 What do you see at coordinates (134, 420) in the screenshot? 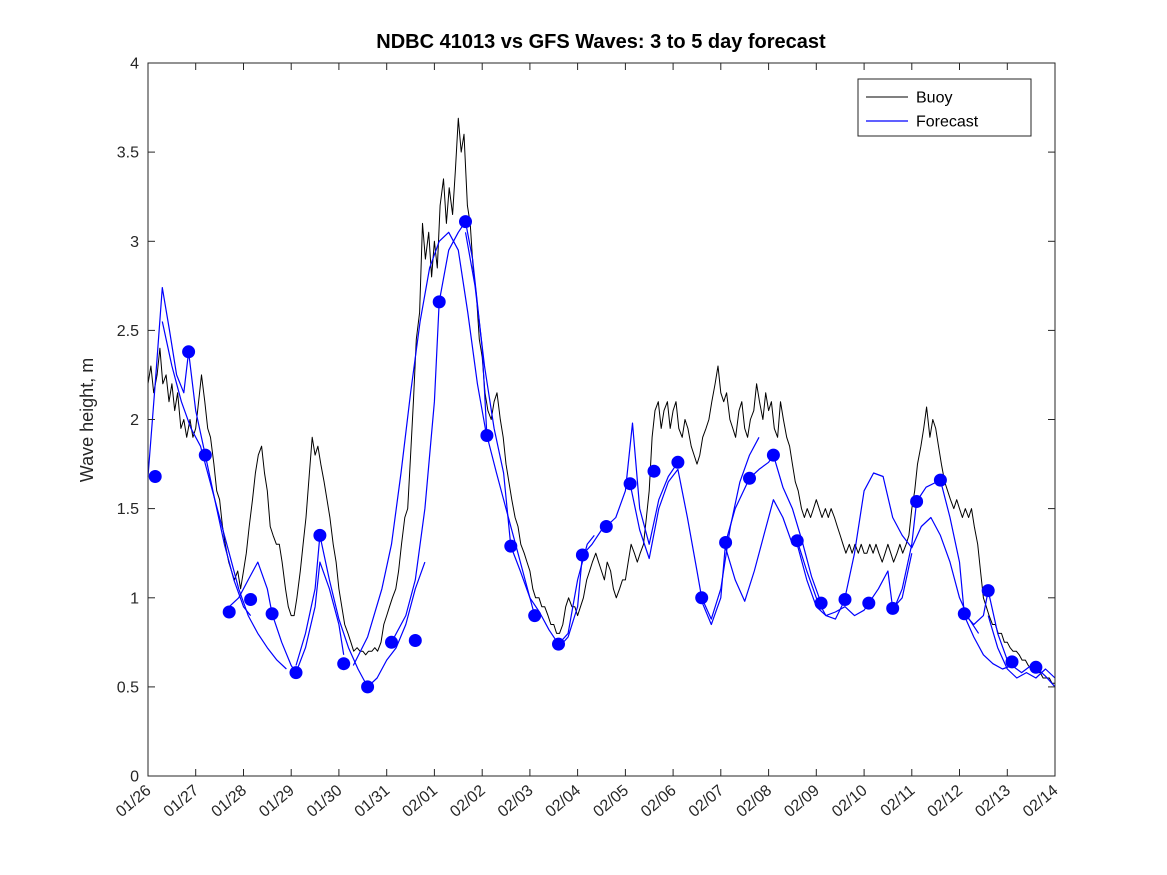
I see `y-tick-label: 2` at bounding box center [134, 420].